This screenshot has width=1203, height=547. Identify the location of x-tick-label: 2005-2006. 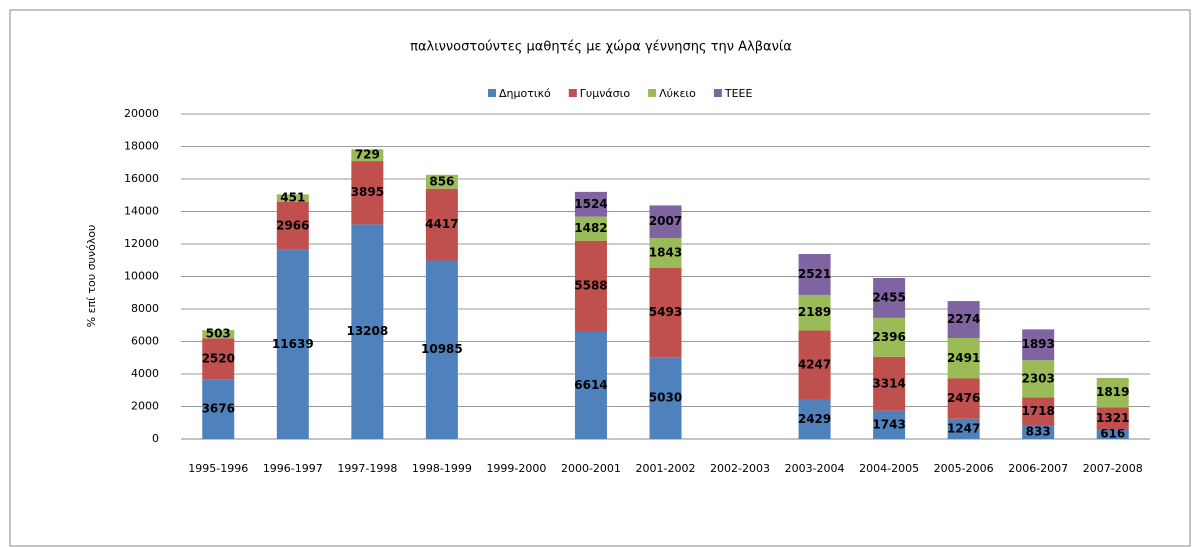
(964, 468).